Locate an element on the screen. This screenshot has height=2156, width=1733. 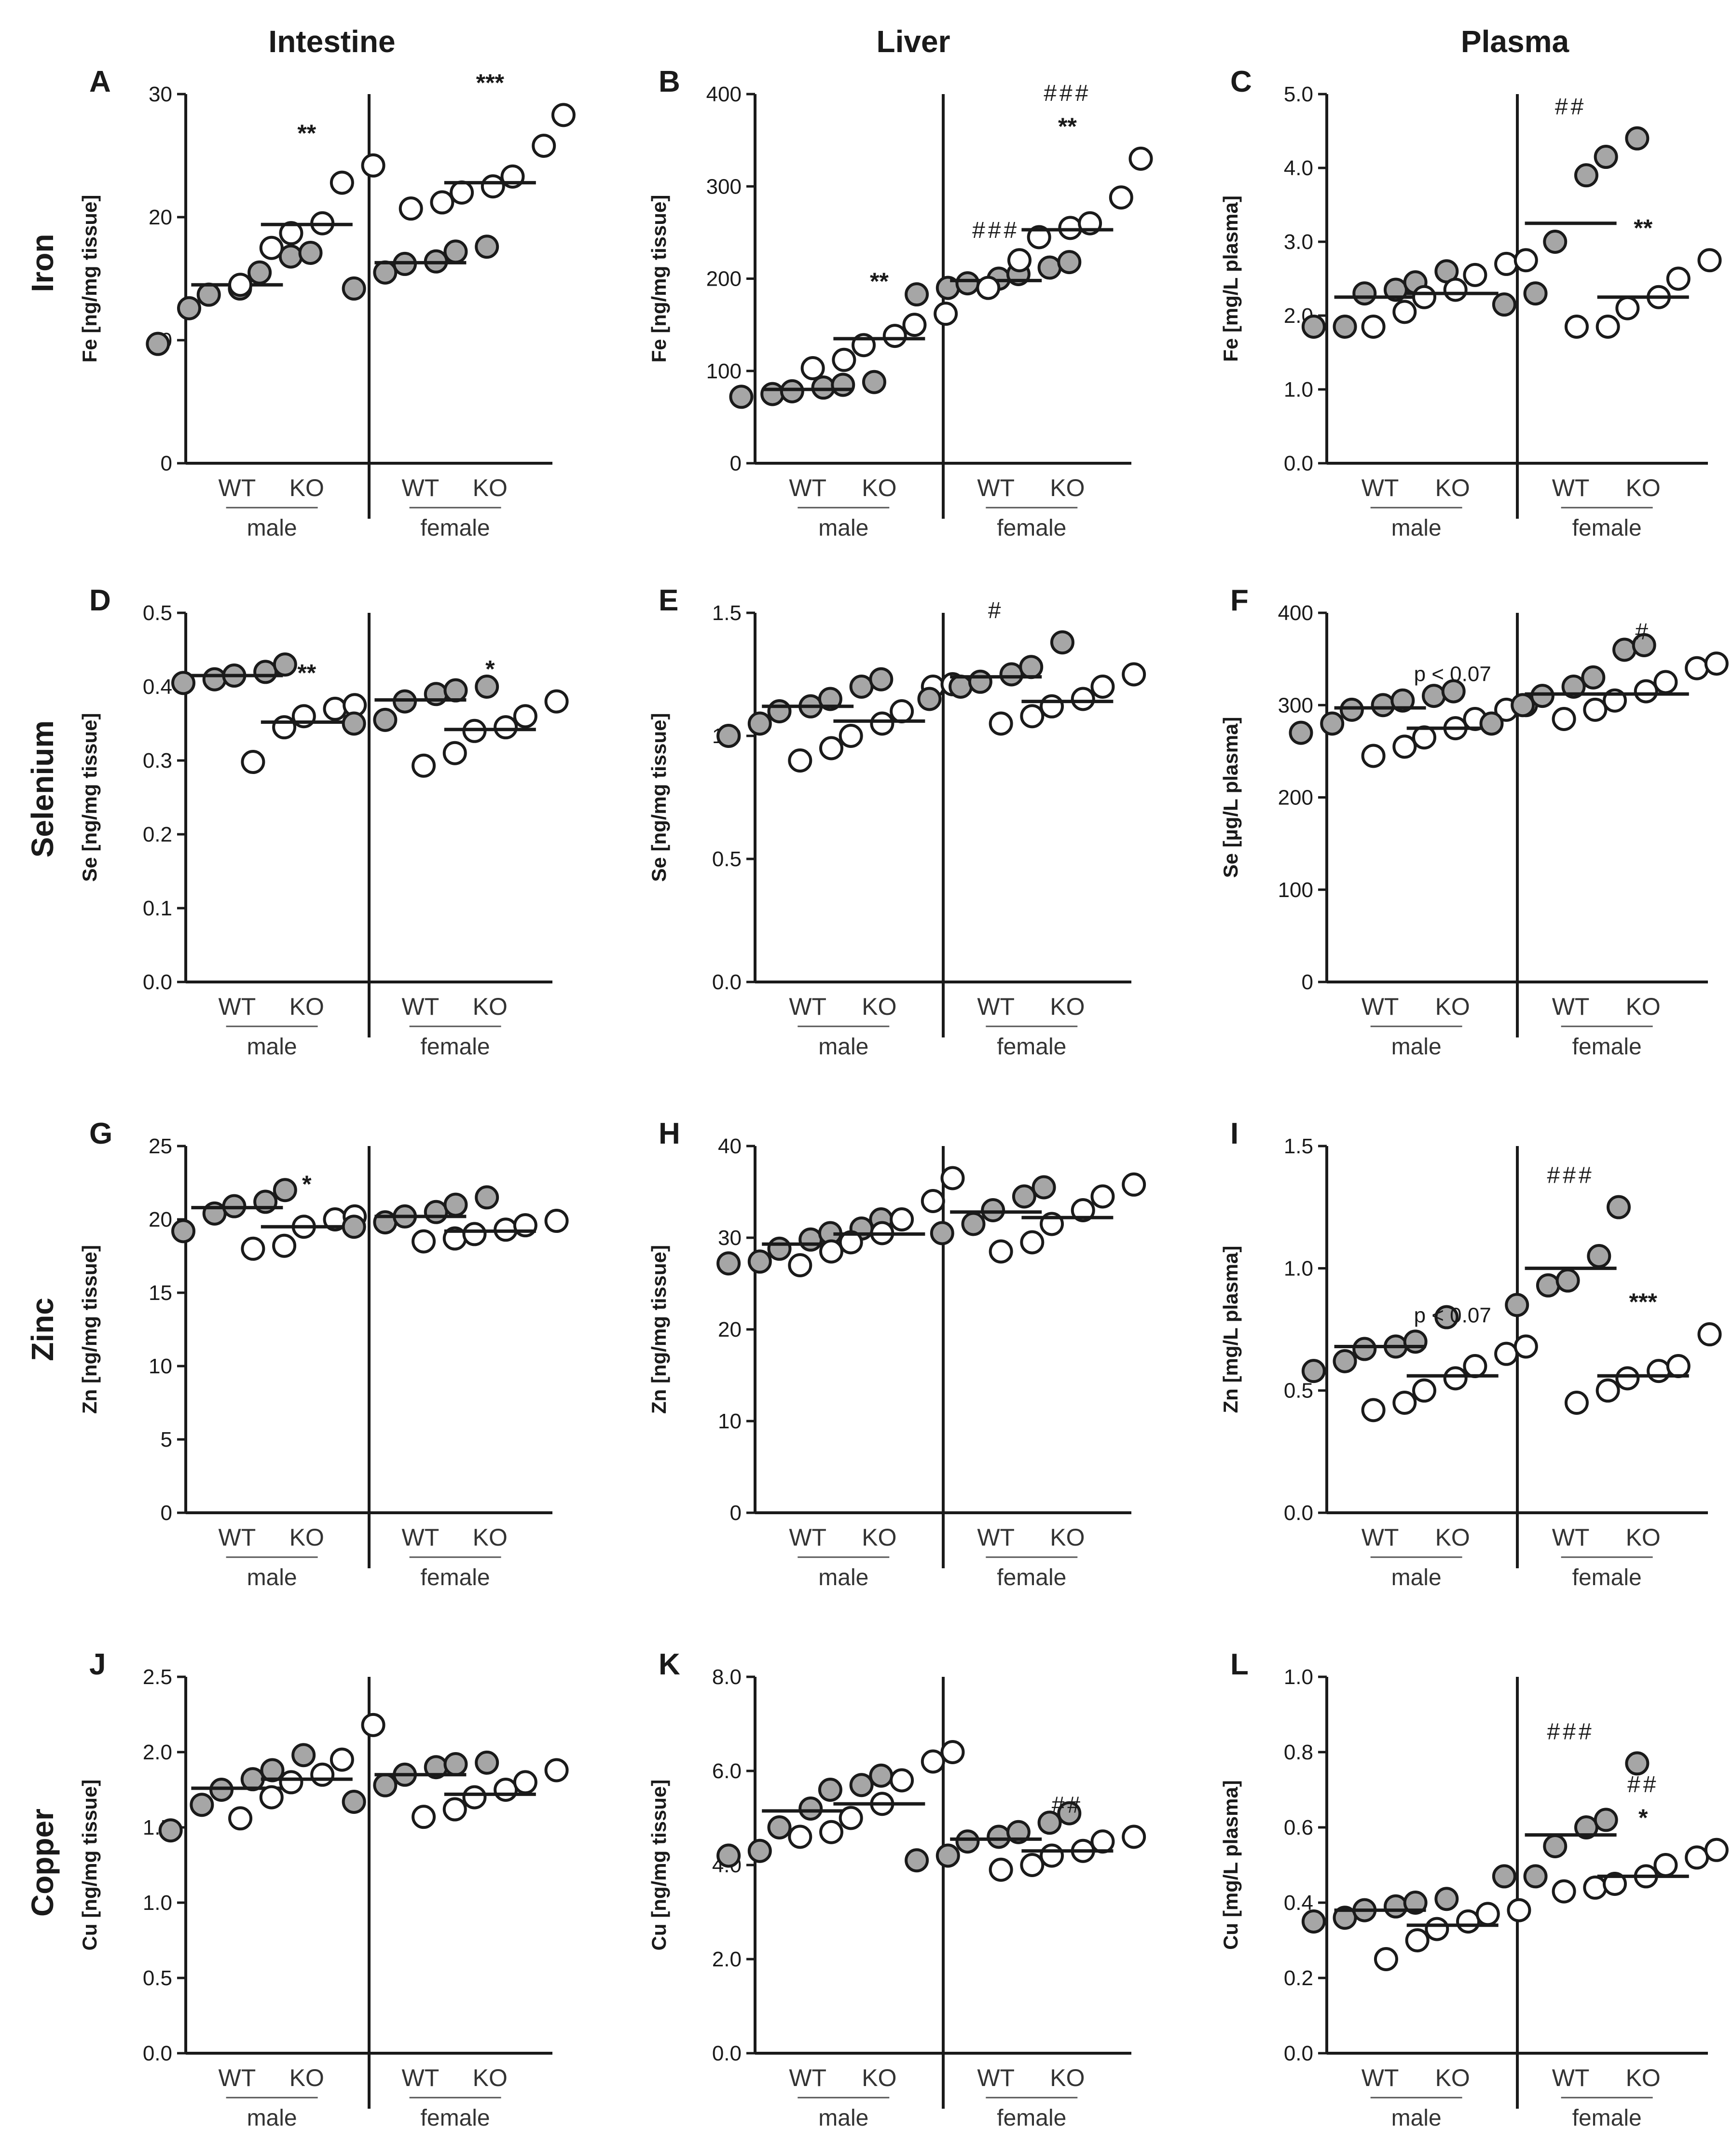
group-label-b: WT is located at coordinates (996, 487).